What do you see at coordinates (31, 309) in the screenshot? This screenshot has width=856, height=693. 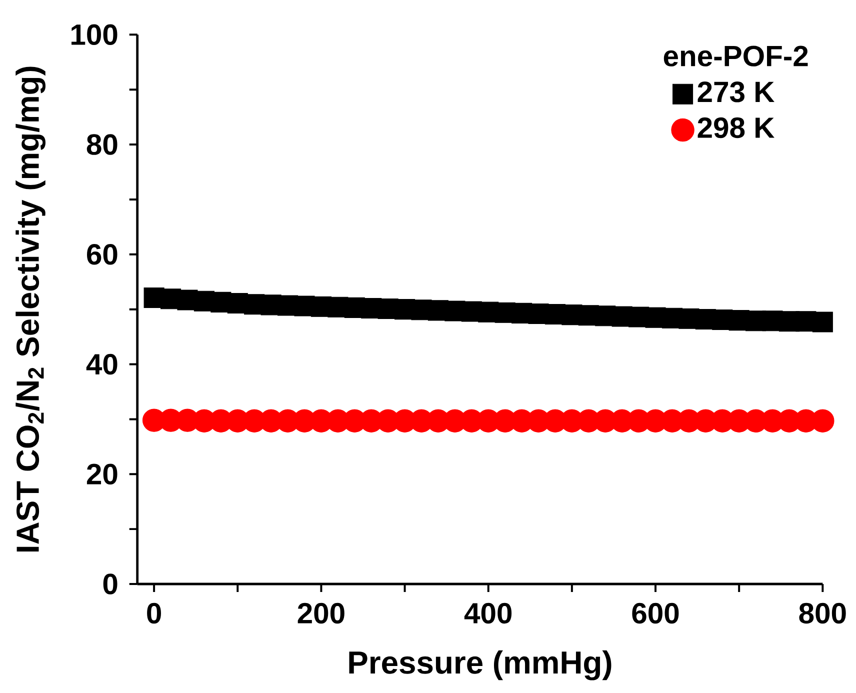 I see `y-axis-title: IAST CO$_{2}$/N$_{2}$ Selectivity (mg/mg)` at bounding box center [31, 309].